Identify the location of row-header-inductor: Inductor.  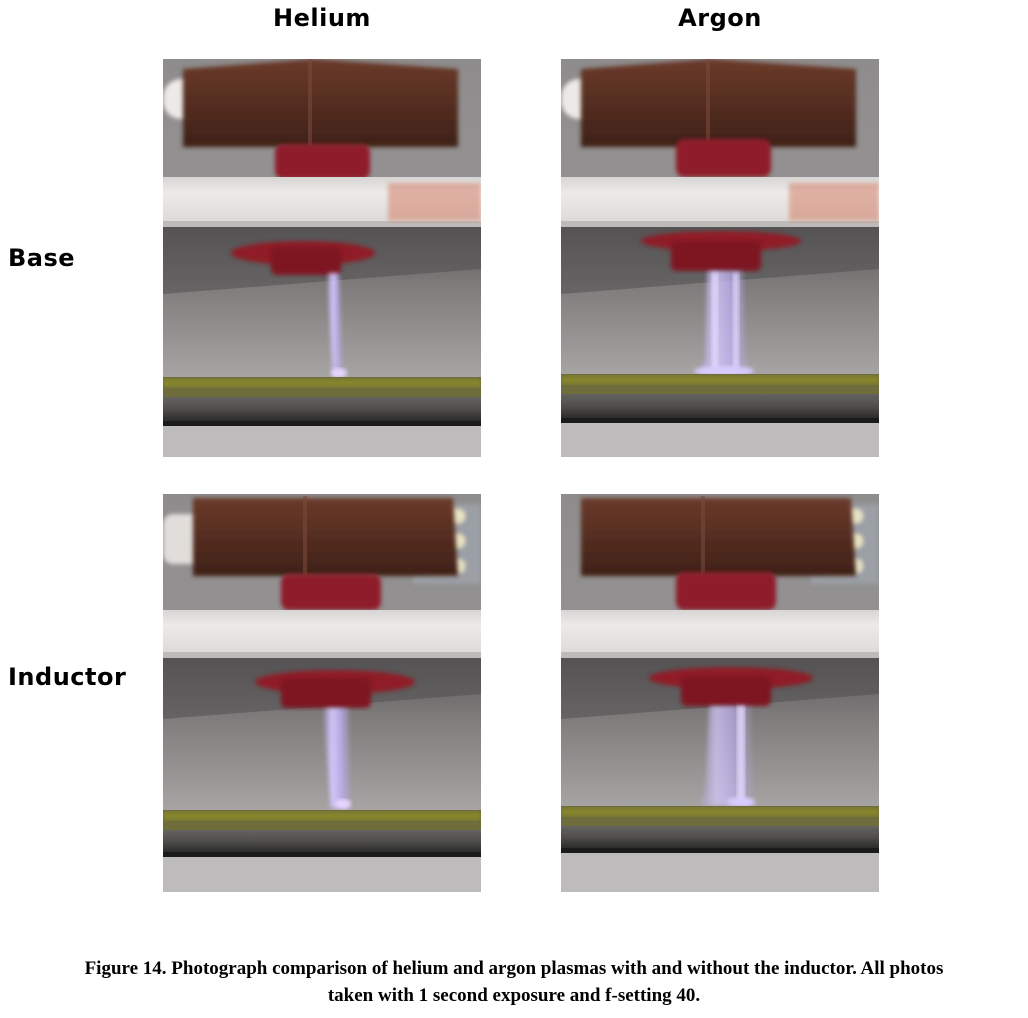
(67, 677).